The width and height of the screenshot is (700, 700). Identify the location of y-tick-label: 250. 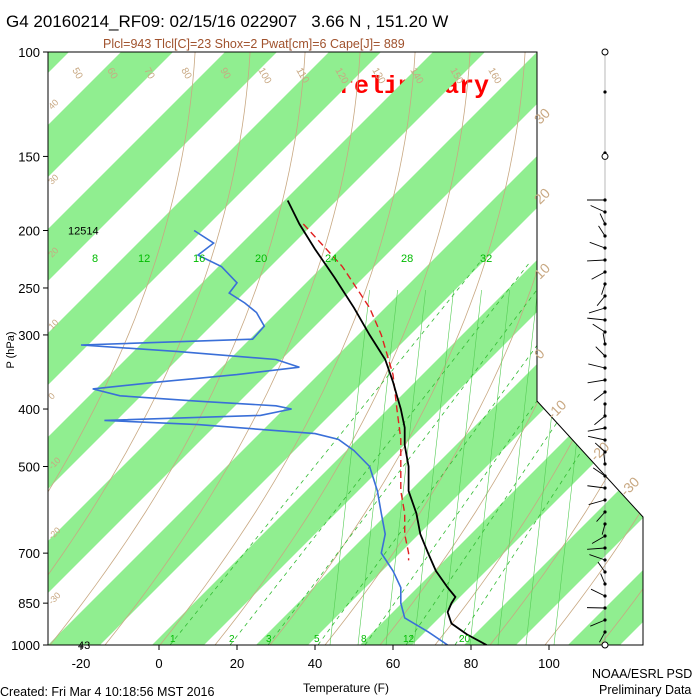
(29, 288).